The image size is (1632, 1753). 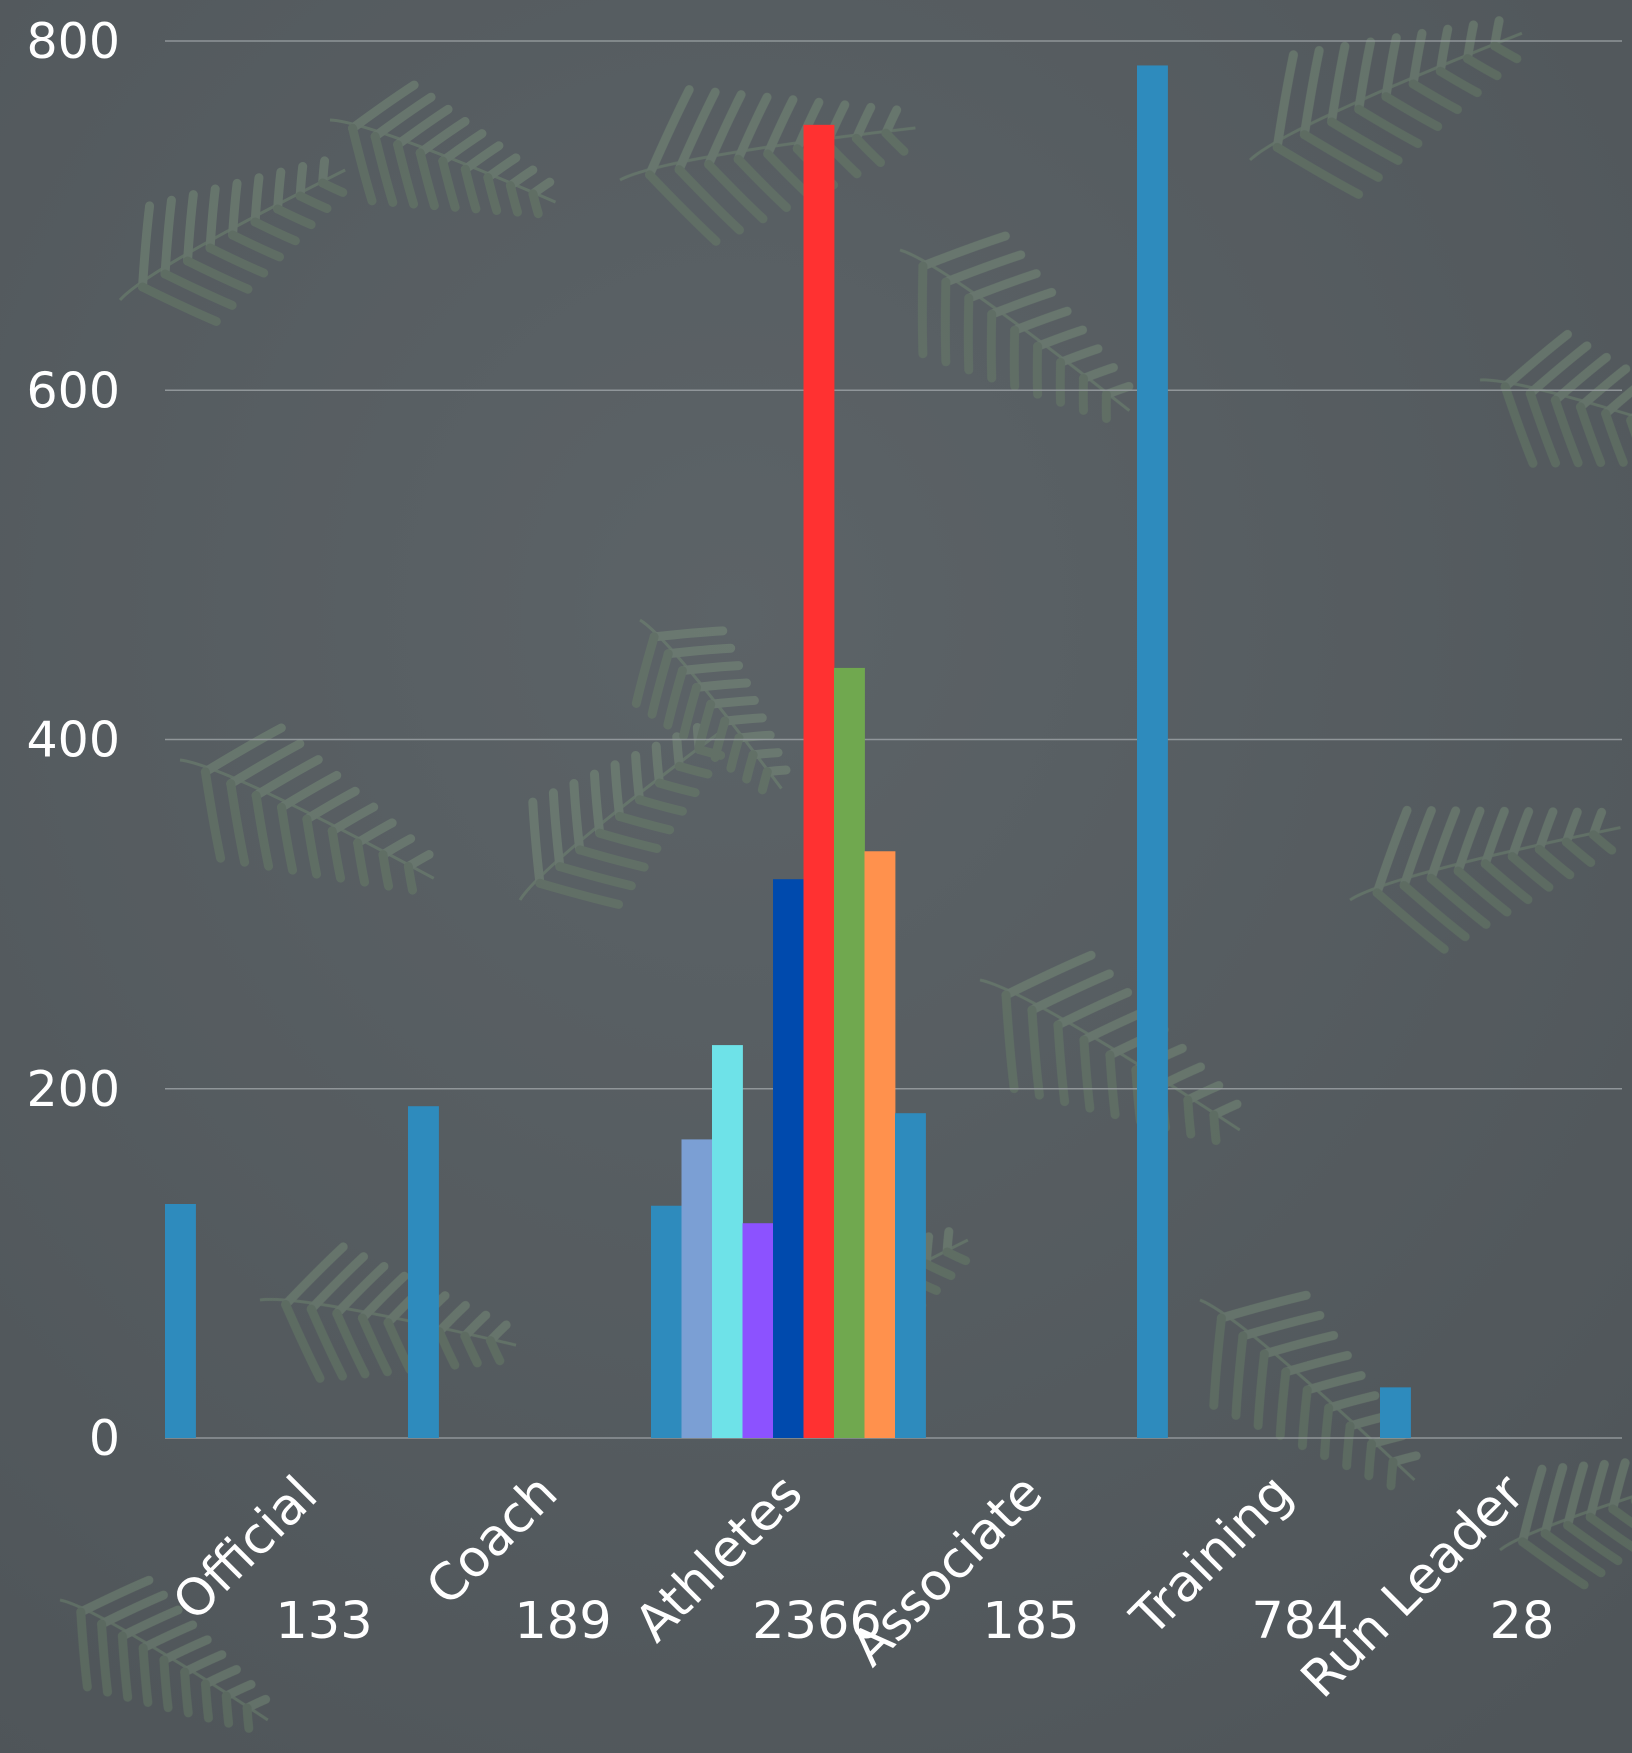 I want to click on category-total: 28, so click(x=1522, y=1621).